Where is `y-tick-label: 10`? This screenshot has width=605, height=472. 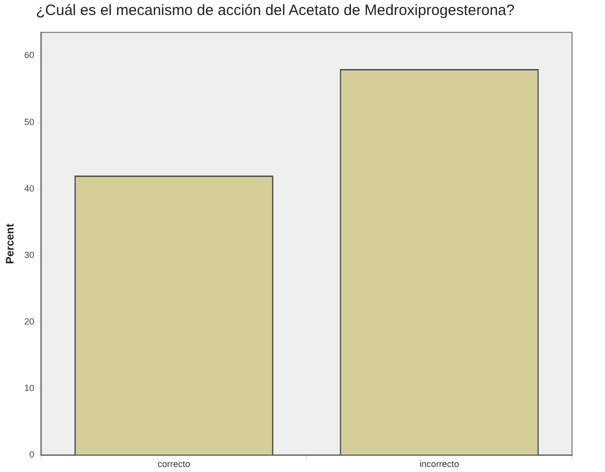
y-tick-label: 10 is located at coordinates (29, 388).